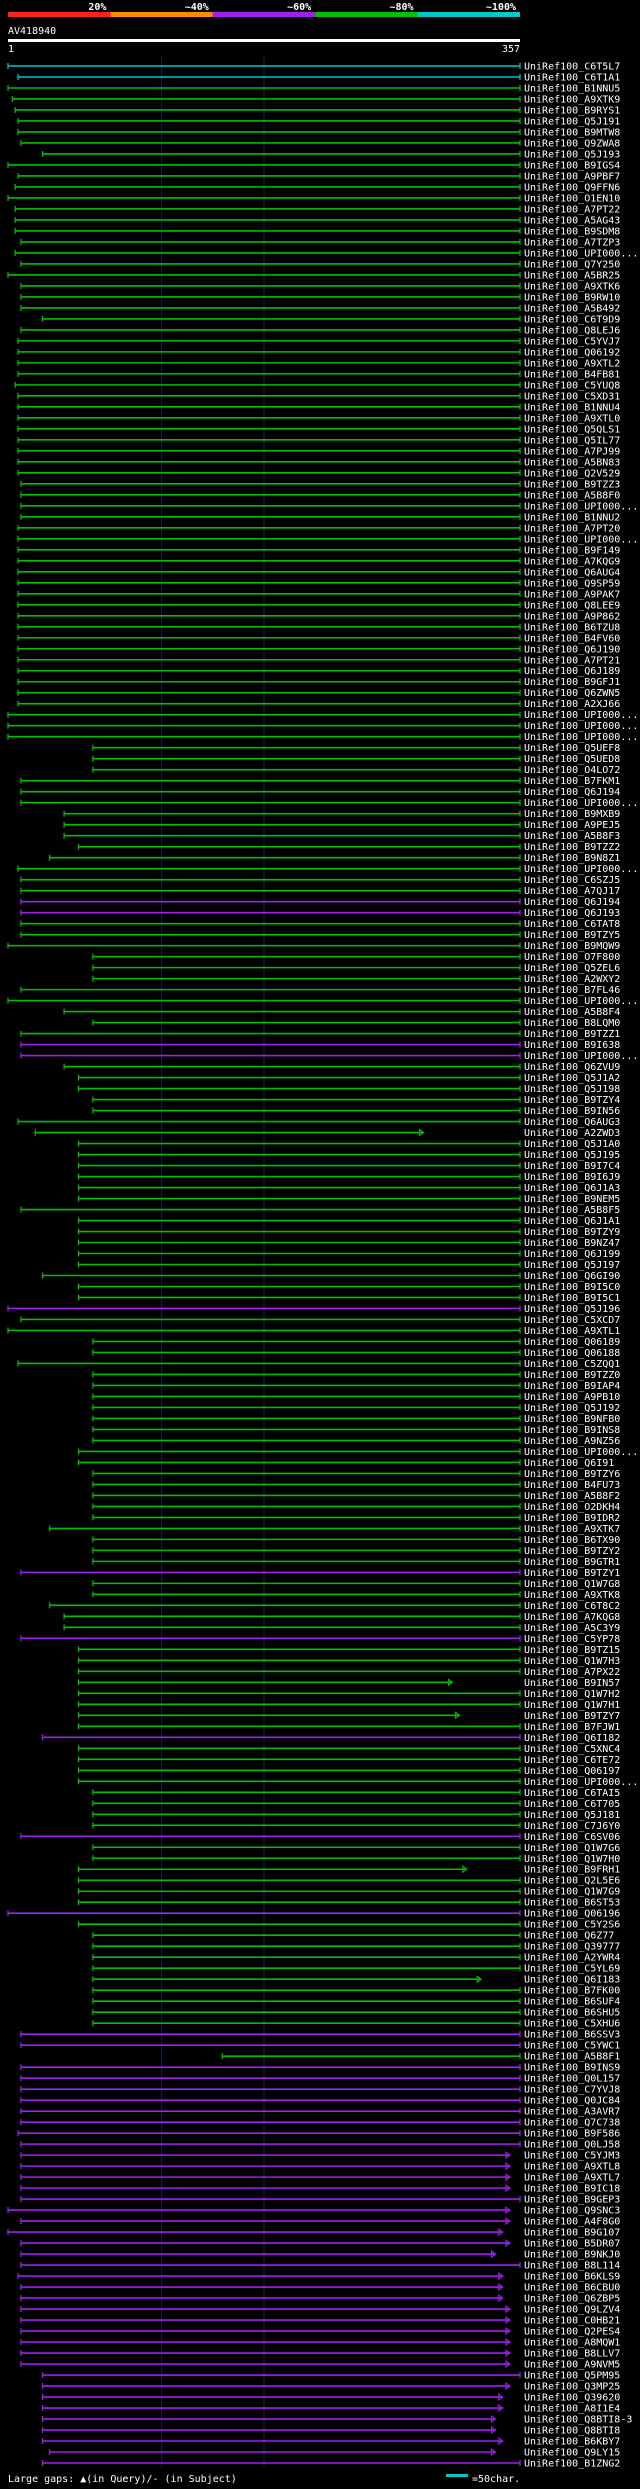 Image resolution: width=640 pixels, height=2489 pixels. I want to click on hit-row: UniRef100_C5ZQQ1, so click(318, 1364).